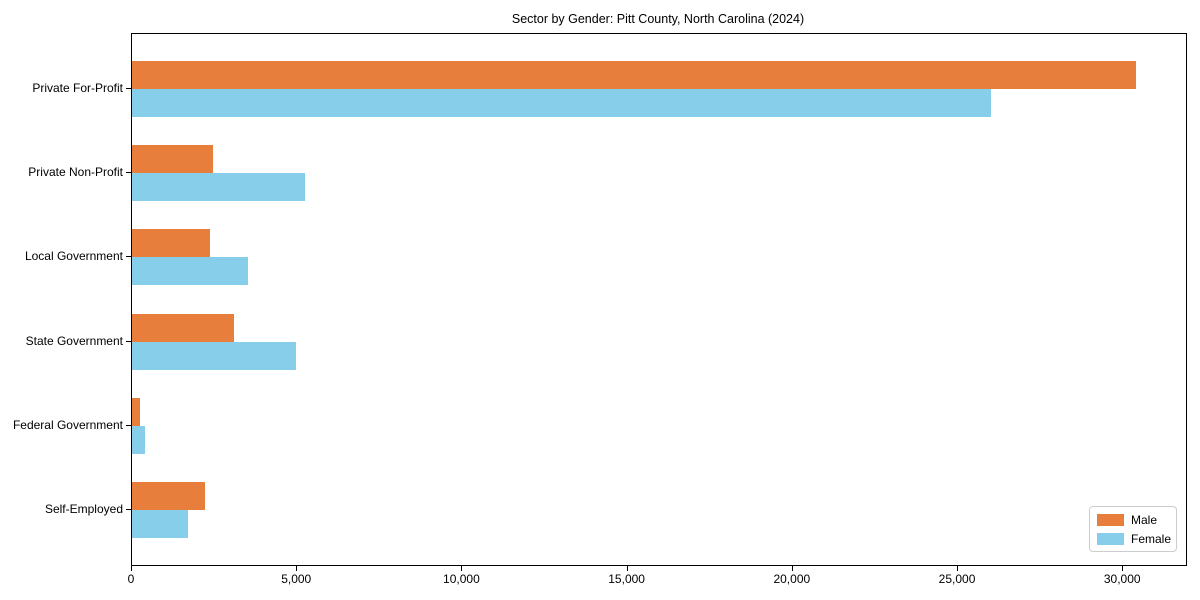 Image resolution: width=1200 pixels, height=600 pixels. Describe the element at coordinates (1133, 529) in the screenshot. I see `legend: Male Female` at that location.